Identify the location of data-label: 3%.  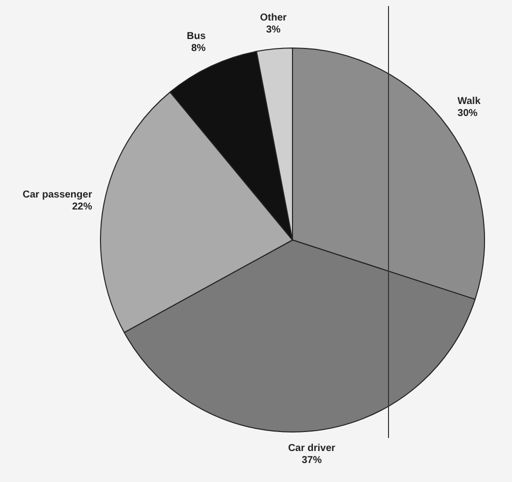
(273, 30).